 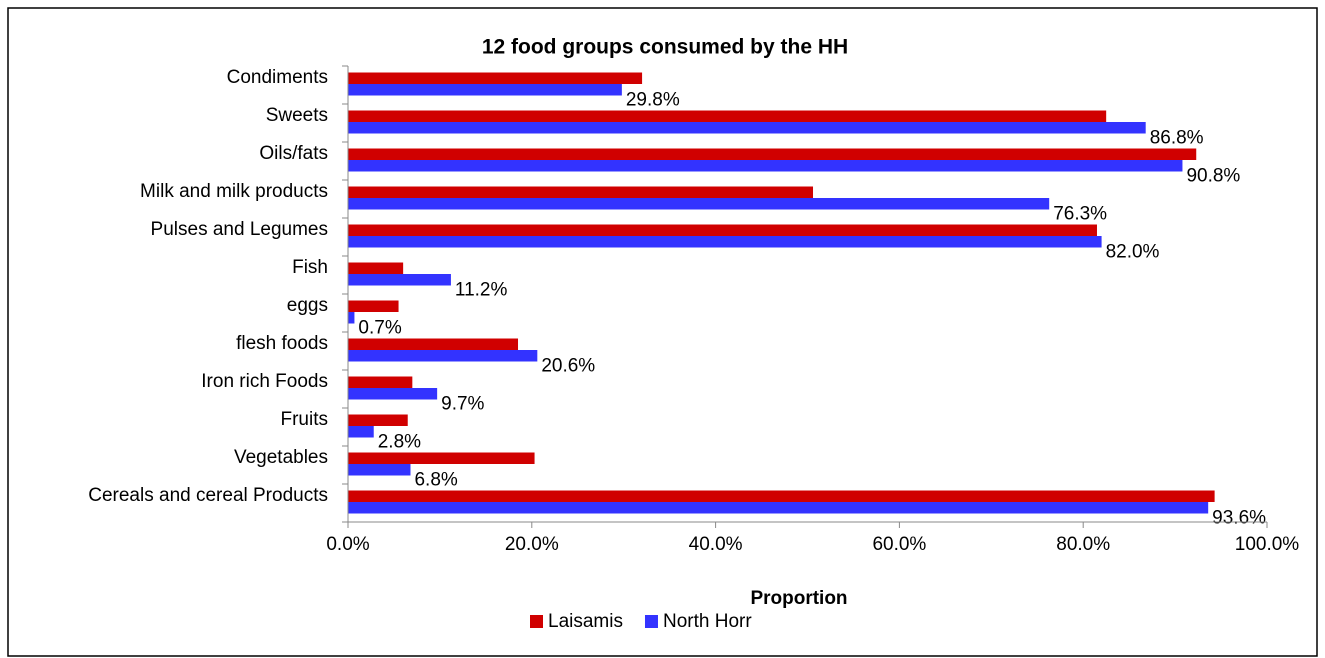 What do you see at coordinates (310, 267) in the screenshot?
I see `y-tick-label: Fish` at bounding box center [310, 267].